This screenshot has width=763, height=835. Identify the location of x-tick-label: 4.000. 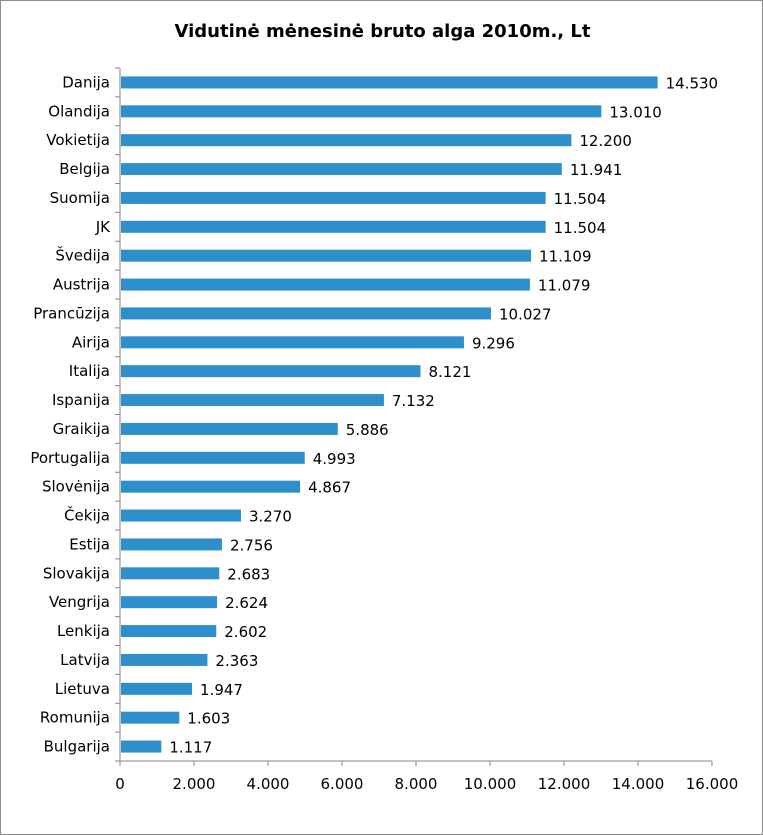
(268, 784).